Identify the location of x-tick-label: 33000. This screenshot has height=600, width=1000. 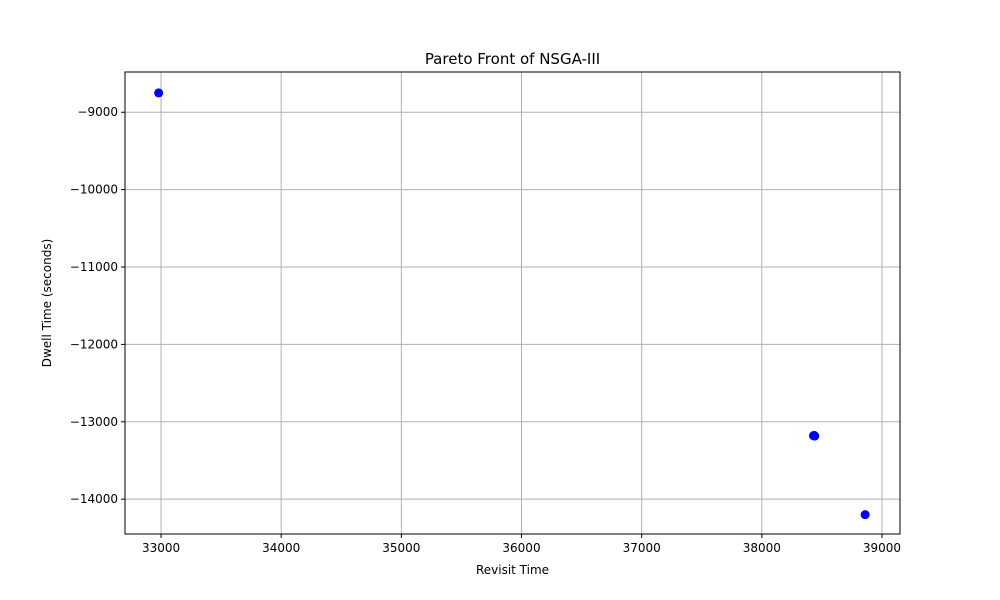
(161, 548).